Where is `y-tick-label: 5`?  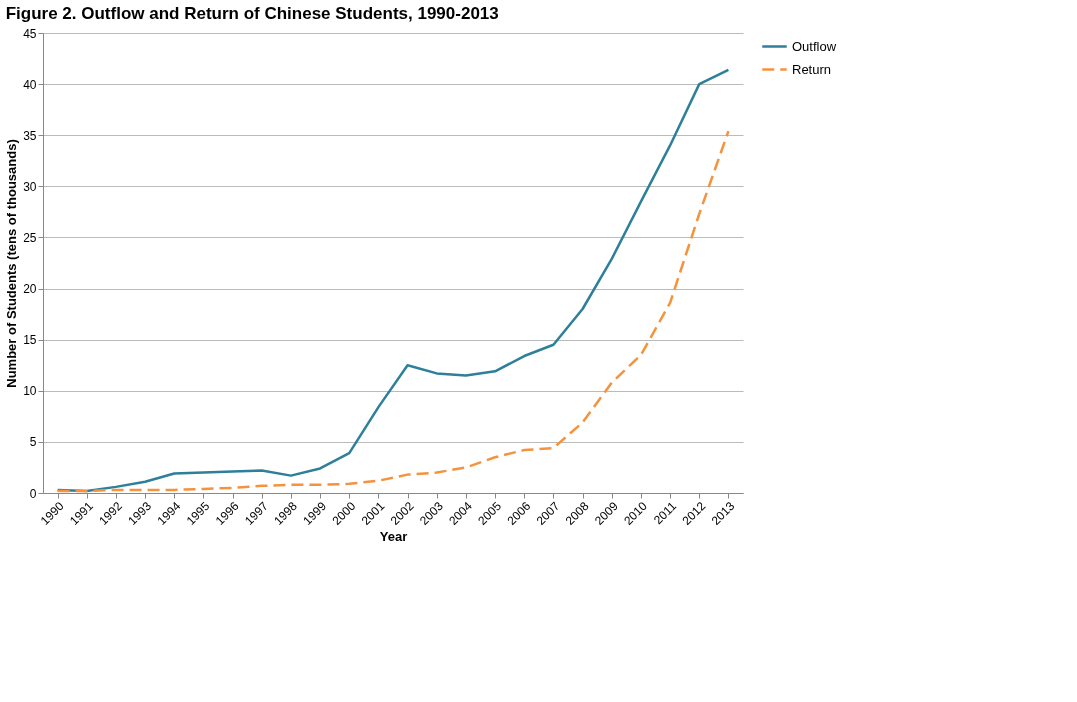 y-tick-label: 5 is located at coordinates (33, 442).